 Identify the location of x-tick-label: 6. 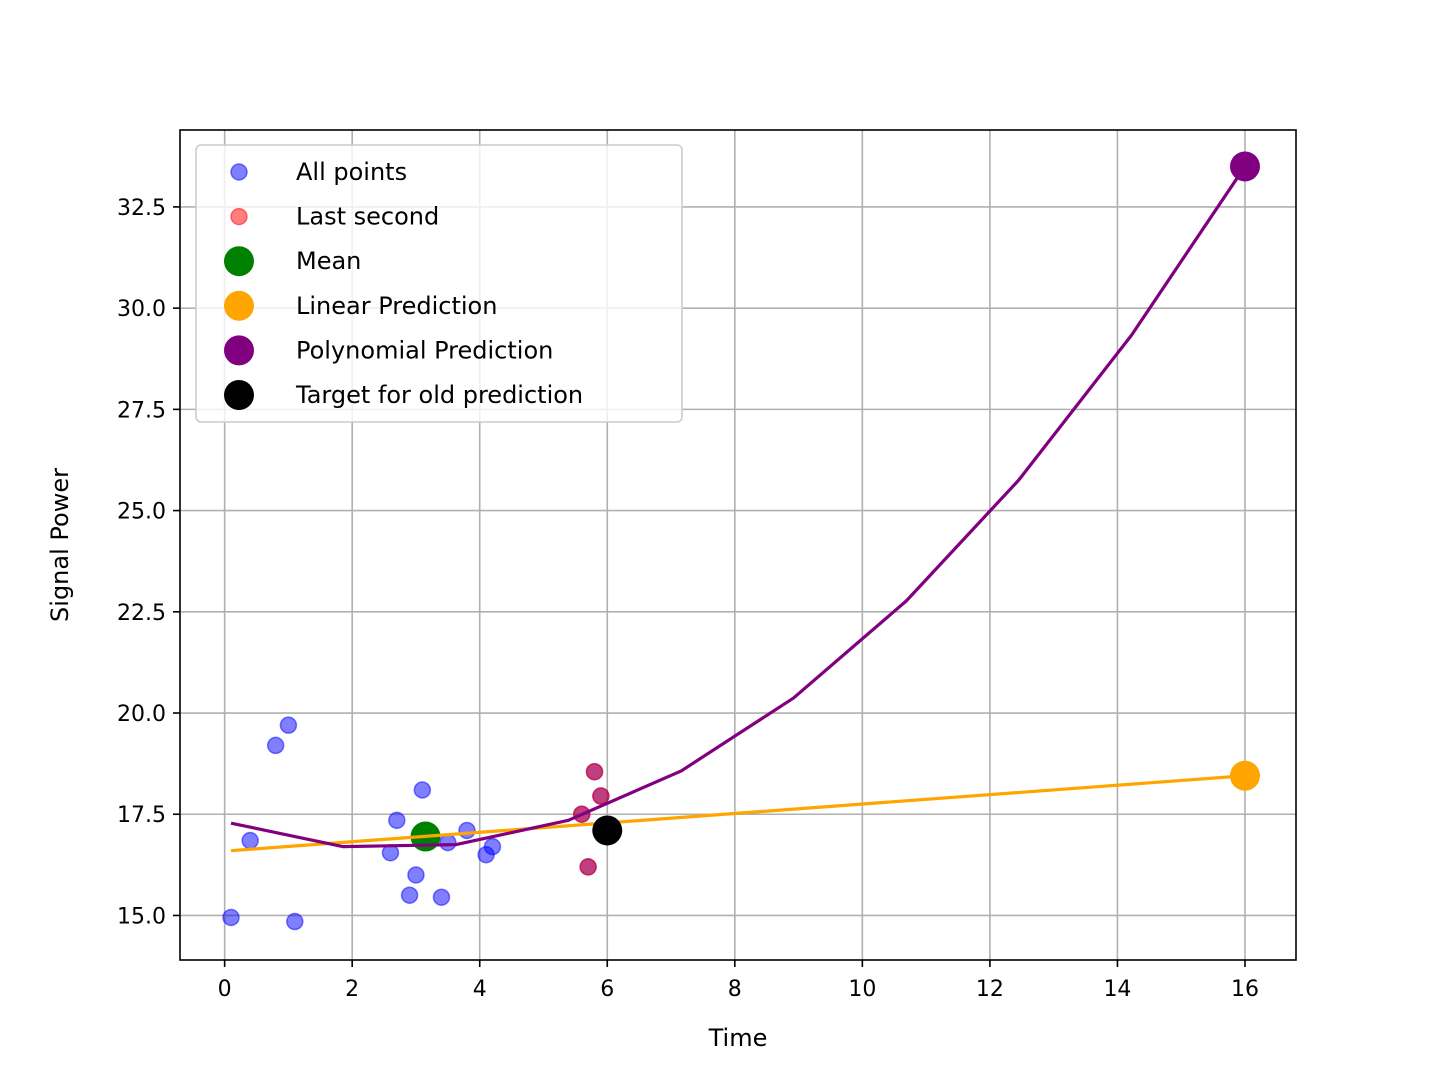
(607, 989).